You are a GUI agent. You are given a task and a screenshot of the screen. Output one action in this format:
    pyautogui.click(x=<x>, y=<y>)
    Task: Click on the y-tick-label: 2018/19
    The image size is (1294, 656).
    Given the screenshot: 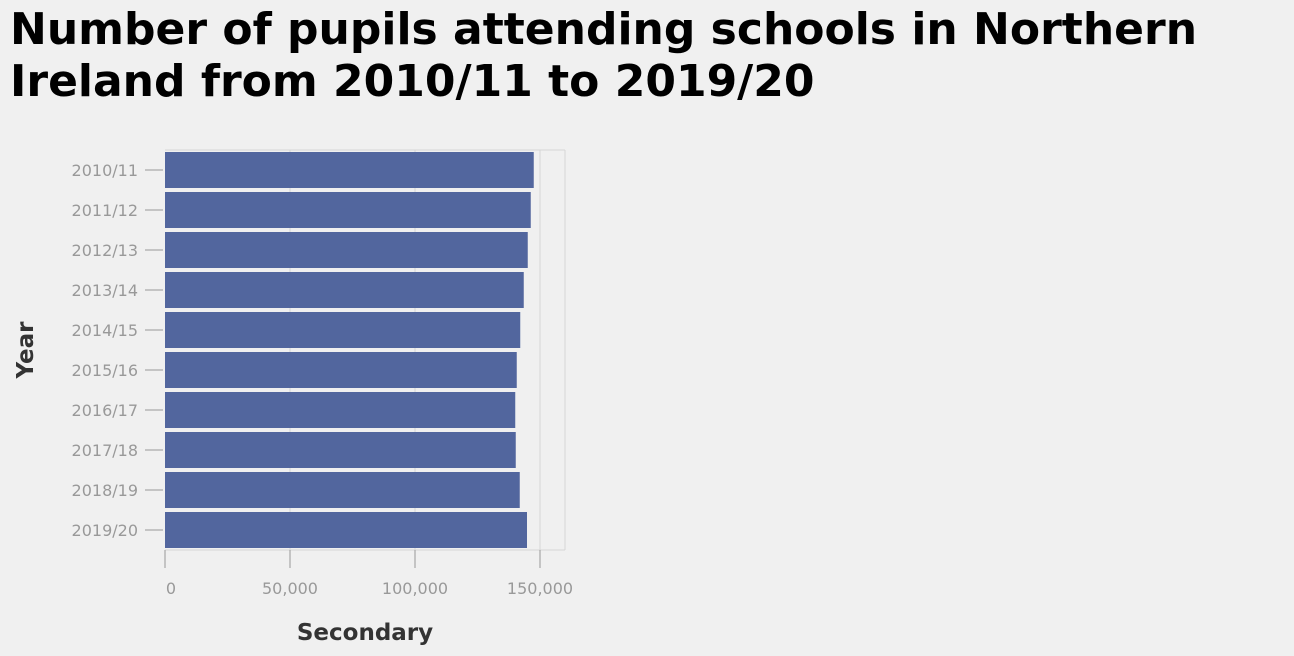 What is the action you would take?
    pyautogui.click(x=105, y=490)
    